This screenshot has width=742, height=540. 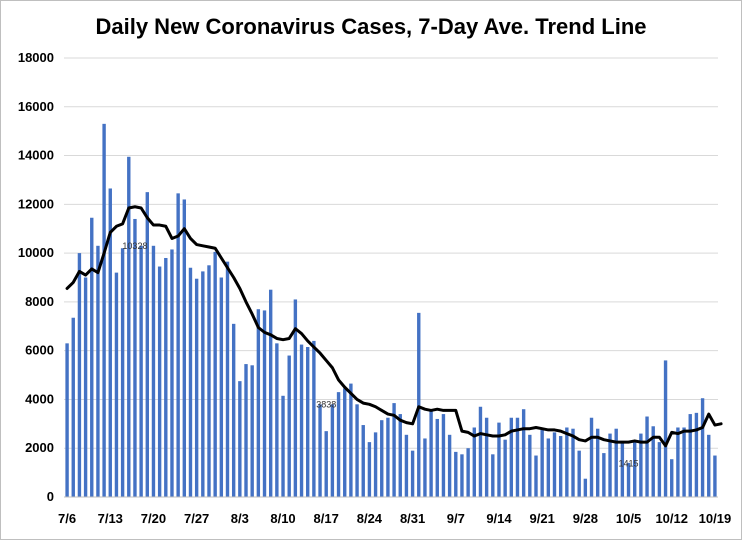 I want to click on x-tick-label: 8/17, so click(x=326, y=518).